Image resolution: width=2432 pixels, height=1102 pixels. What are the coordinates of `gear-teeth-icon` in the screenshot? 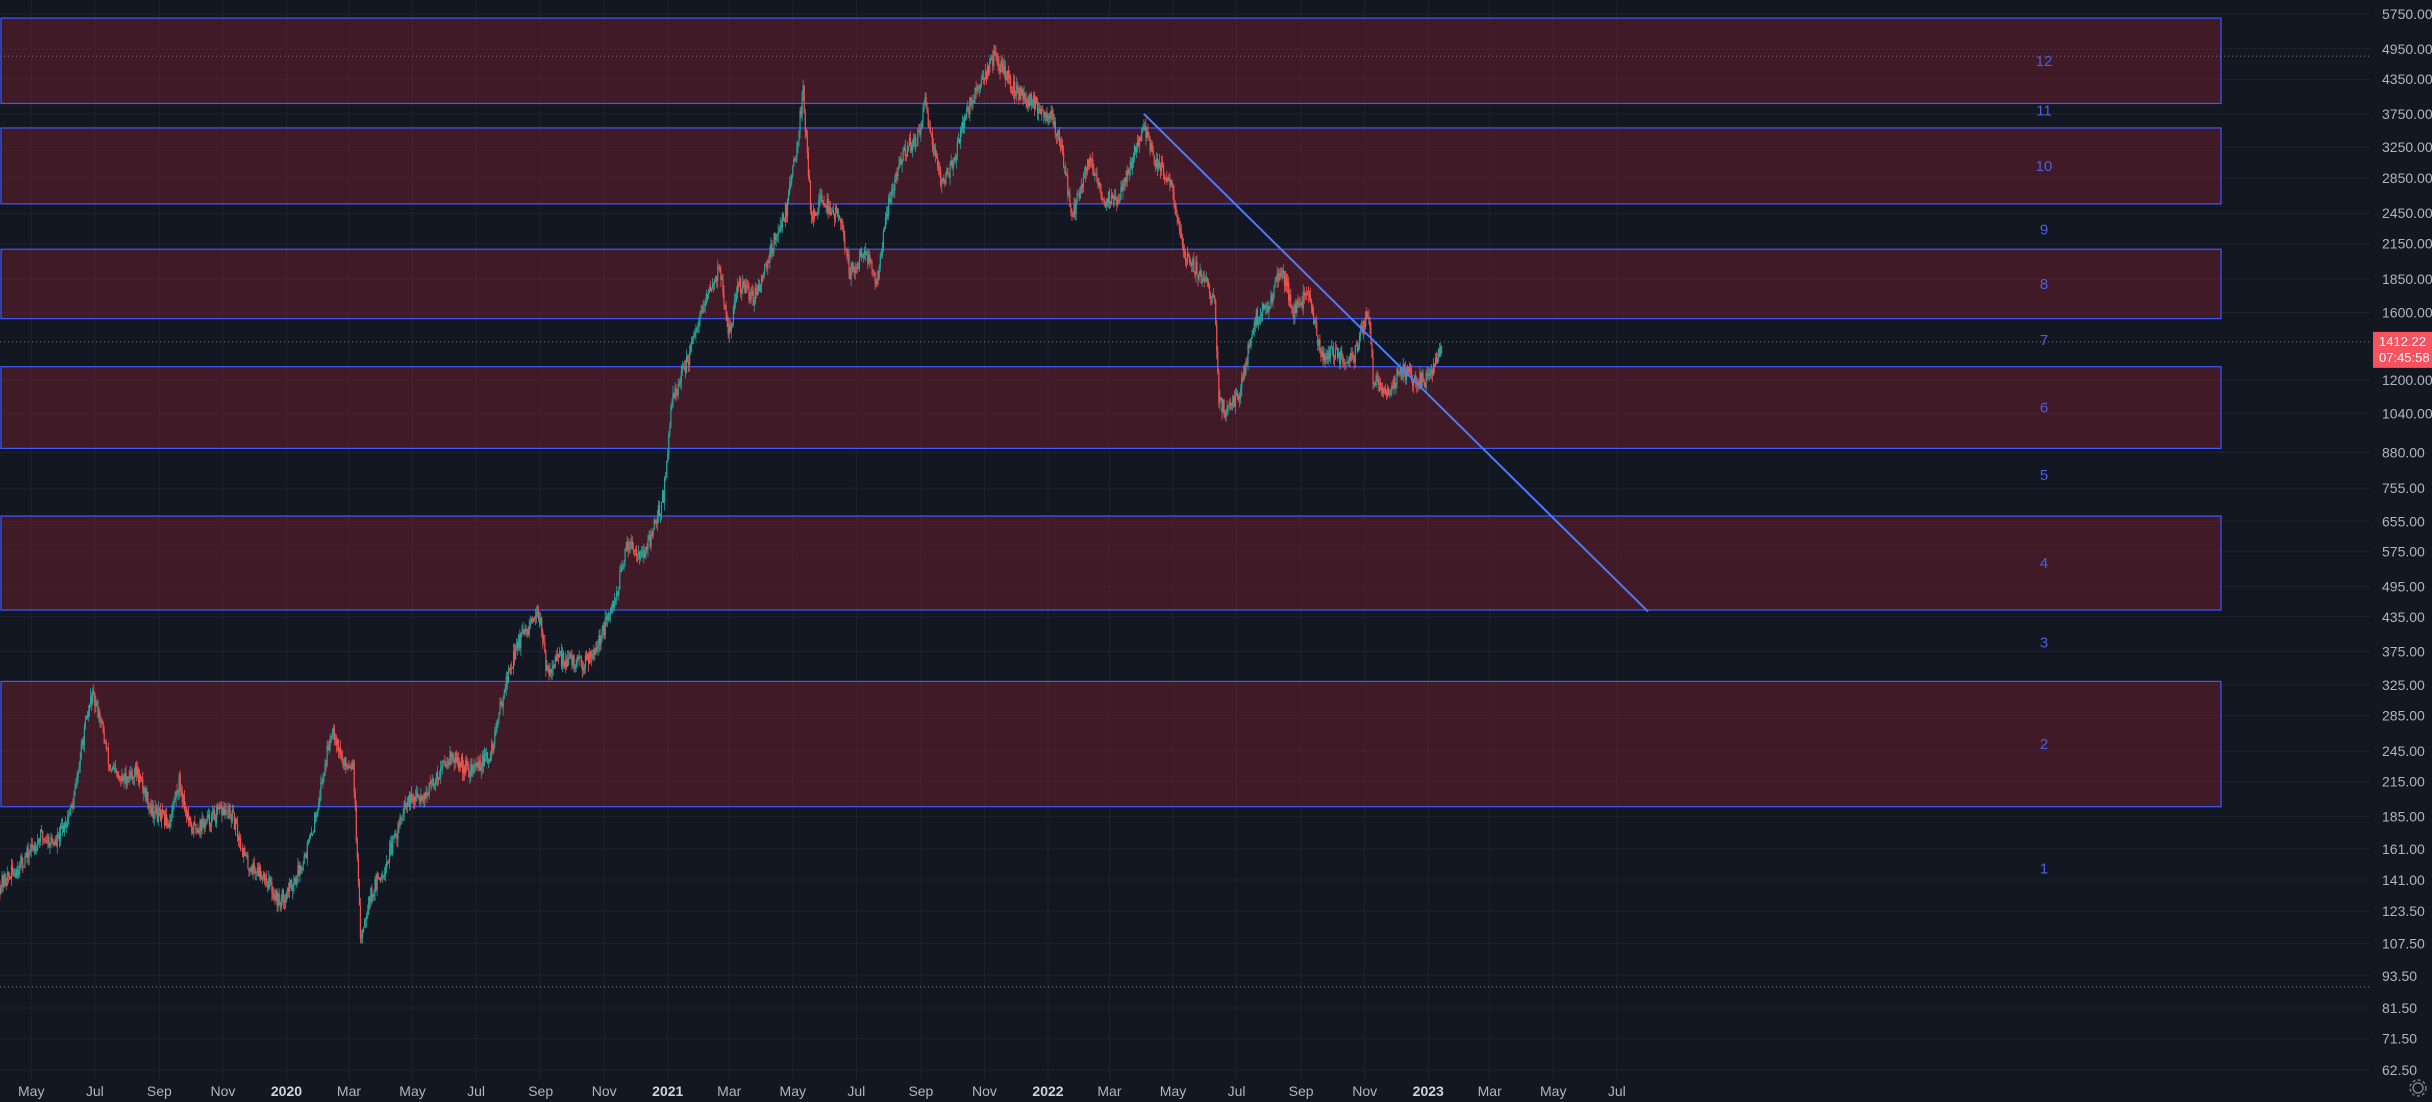 It's located at (2418, 1088).